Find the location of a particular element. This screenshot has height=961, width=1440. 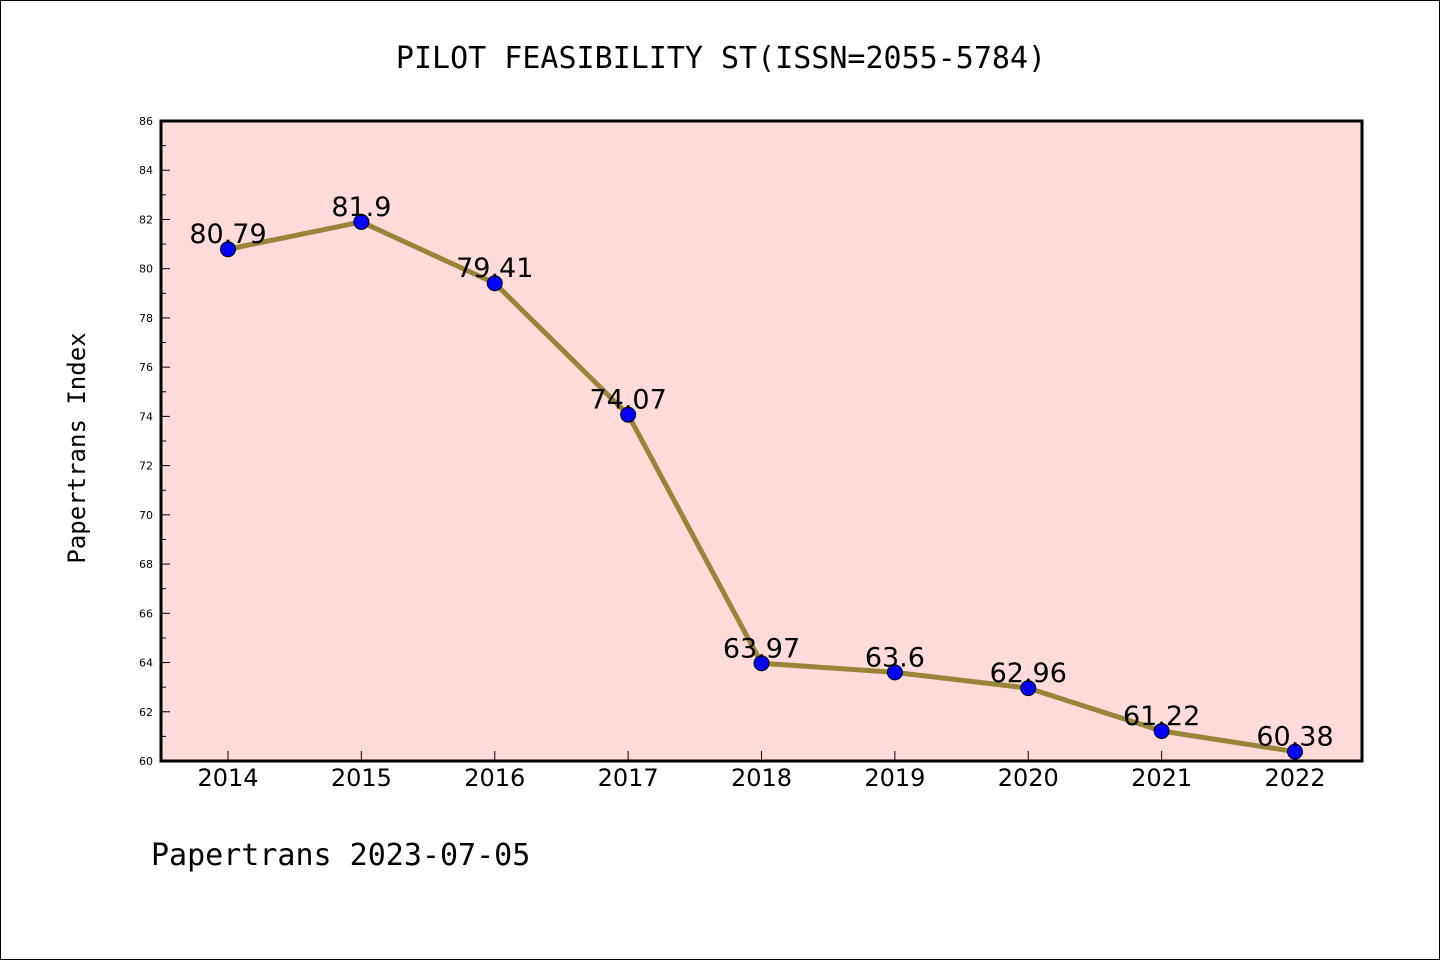

y-tick-label: 80 is located at coordinates (146, 269).